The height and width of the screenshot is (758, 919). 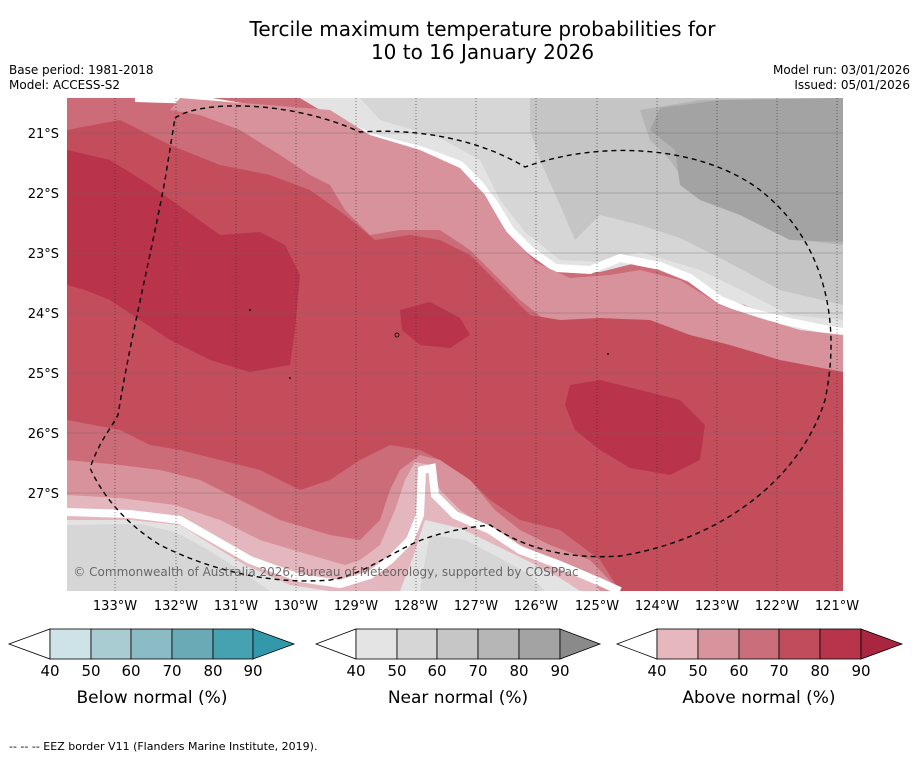 What do you see at coordinates (852, 85) in the screenshot?
I see `issued-text: Issued: 05/01/2026` at bounding box center [852, 85].